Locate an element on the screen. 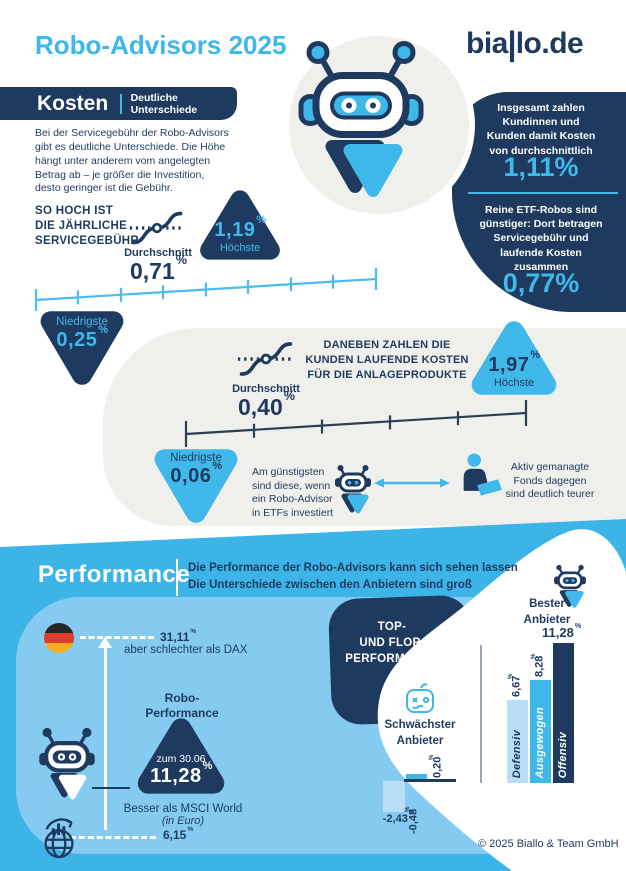  german-flag-icon is located at coordinates (59, 638).